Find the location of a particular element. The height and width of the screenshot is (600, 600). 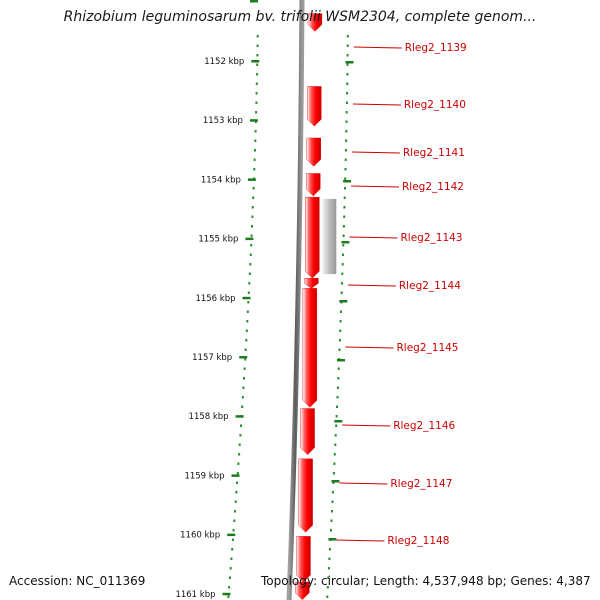

gene-label: Rleg2_1147 is located at coordinates (421, 484).